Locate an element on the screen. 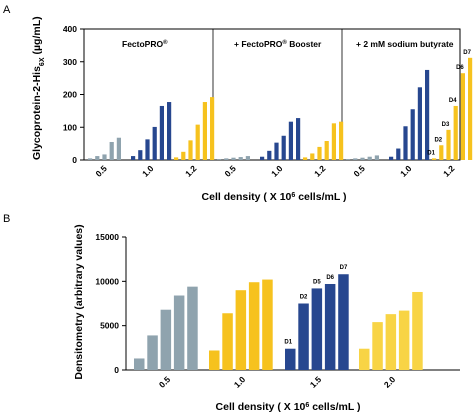 The image size is (474, 418). panel-b-y-tick-label: 15000 is located at coordinates (107, 237).